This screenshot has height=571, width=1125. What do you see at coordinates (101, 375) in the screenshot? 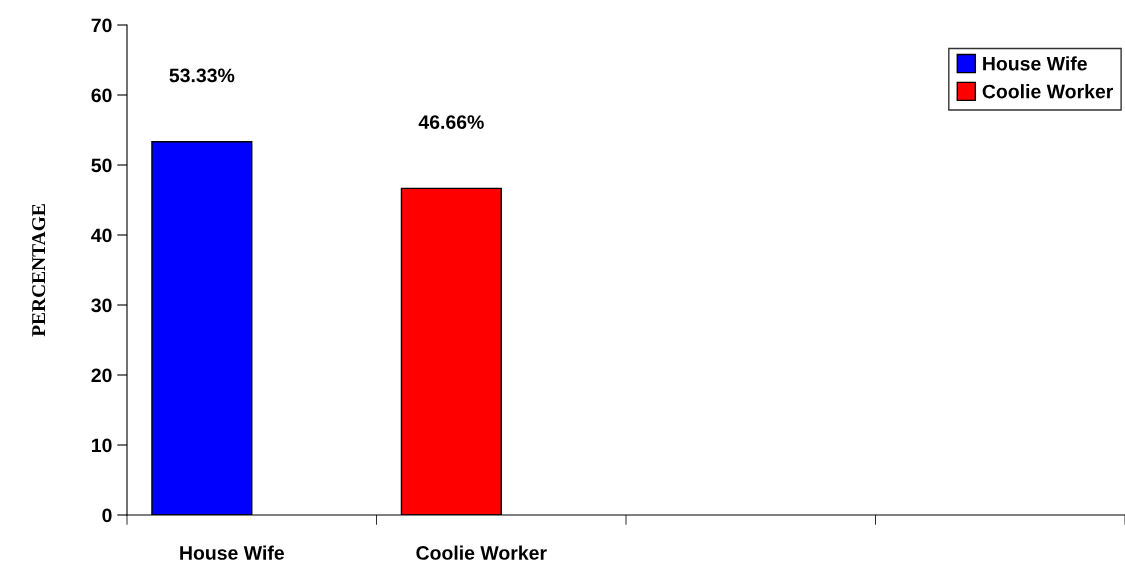
I see `y-tick-label: 20` at bounding box center [101, 375].